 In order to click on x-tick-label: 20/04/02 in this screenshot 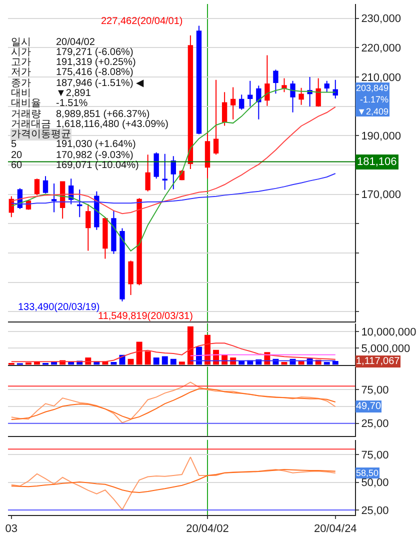, I will do `click(207, 529)`.